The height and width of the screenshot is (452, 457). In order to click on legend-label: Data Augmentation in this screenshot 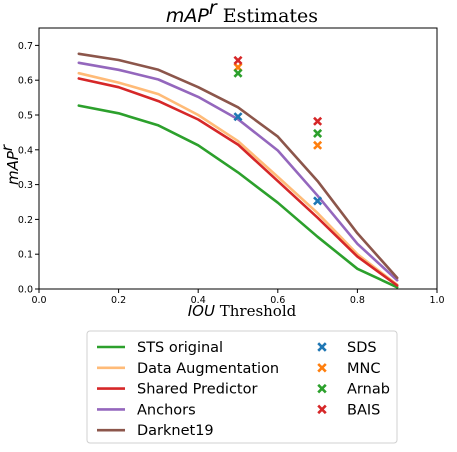, I will do `click(208, 369)`.